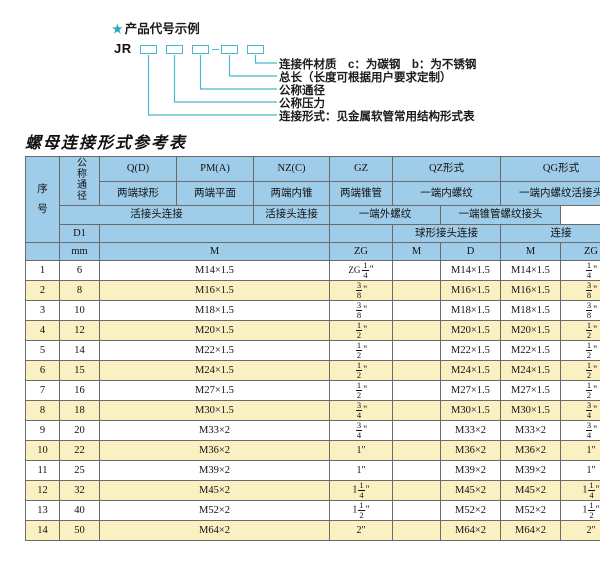  I want to click on cell-qg-m: M14×1.5, so click(530, 271).